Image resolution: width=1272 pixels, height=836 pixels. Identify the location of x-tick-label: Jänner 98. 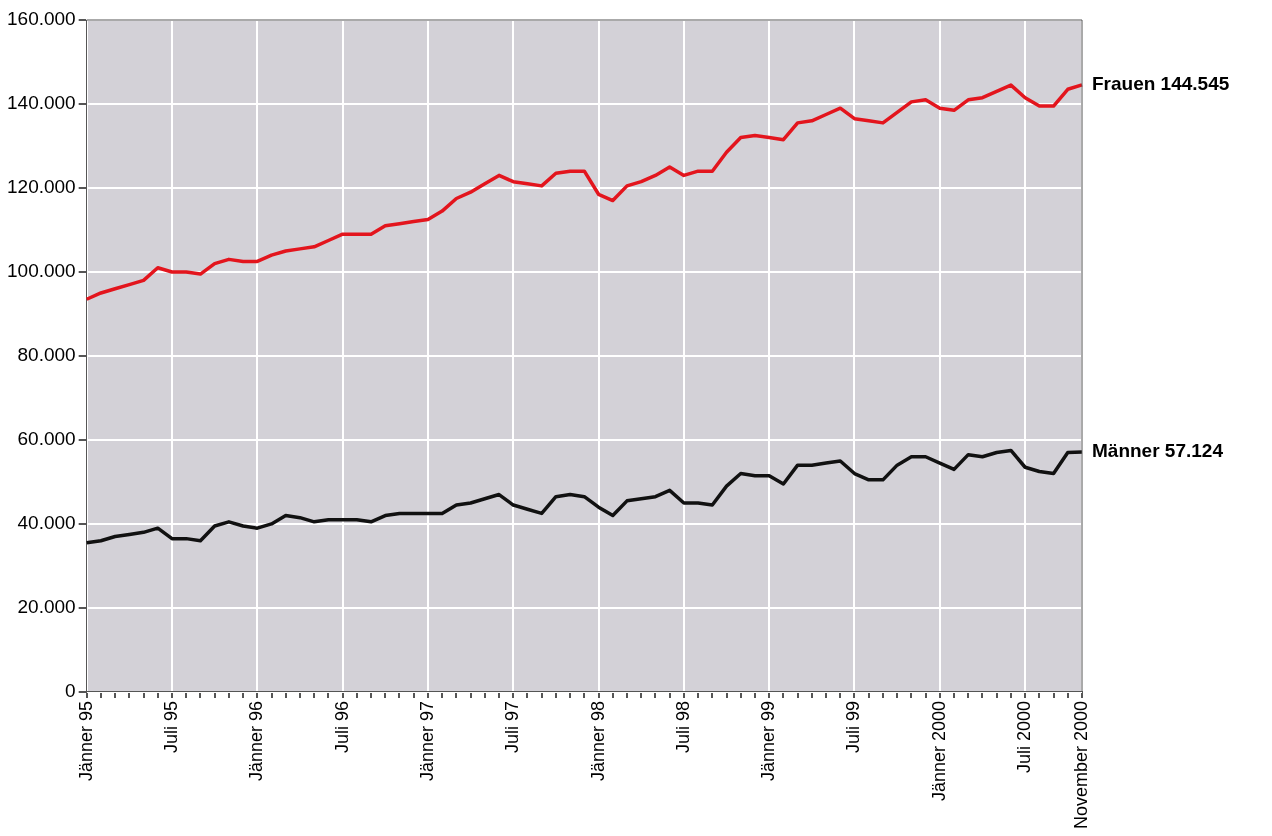
(597, 740).